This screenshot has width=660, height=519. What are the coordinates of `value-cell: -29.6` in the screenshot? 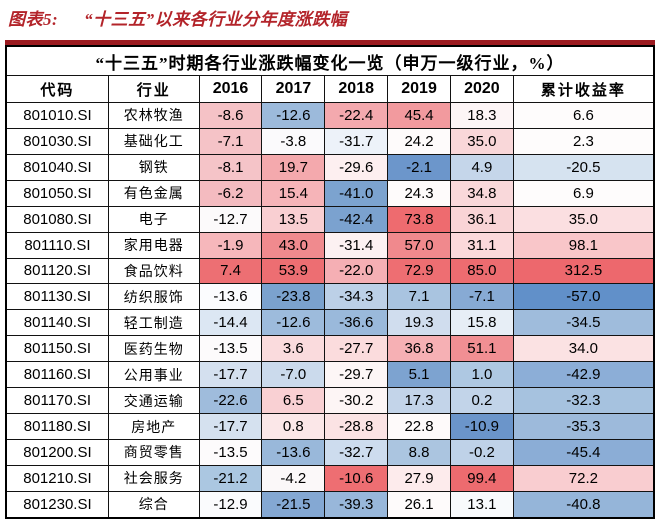 It's located at (356, 167).